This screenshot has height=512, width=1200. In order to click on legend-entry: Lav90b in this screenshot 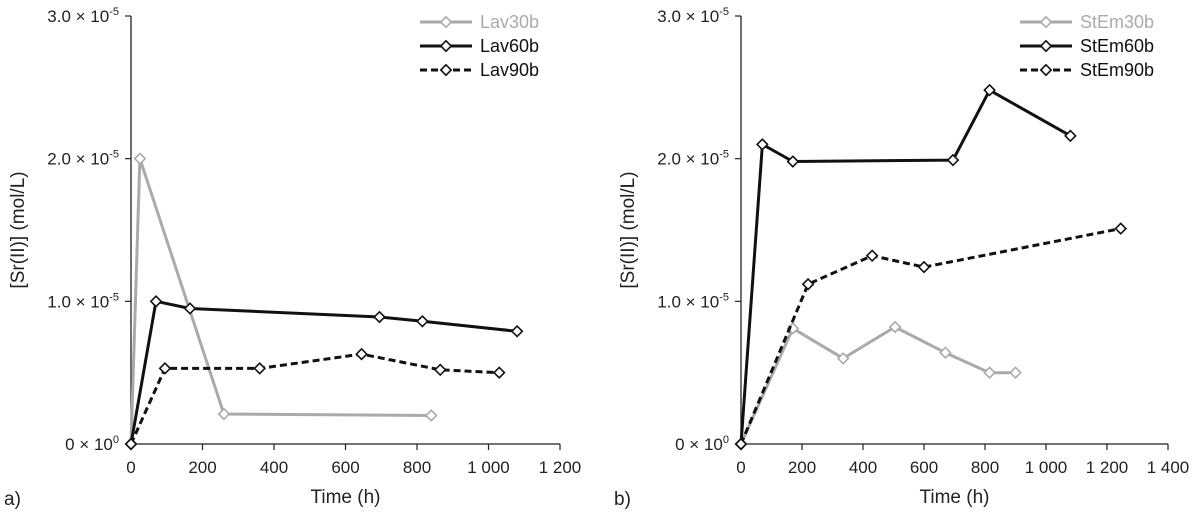, I will do `click(479, 70)`.